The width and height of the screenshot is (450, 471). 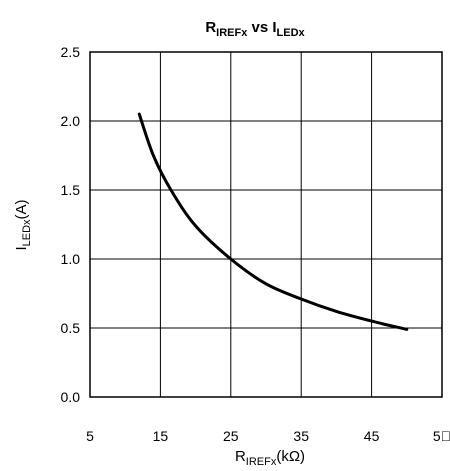 What do you see at coordinates (71, 397) in the screenshot?
I see `y-tick-label: 0.0` at bounding box center [71, 397].